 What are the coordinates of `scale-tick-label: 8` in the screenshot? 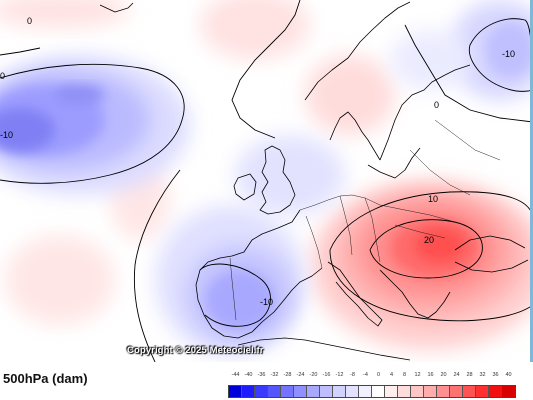 It's located at (404, 375).